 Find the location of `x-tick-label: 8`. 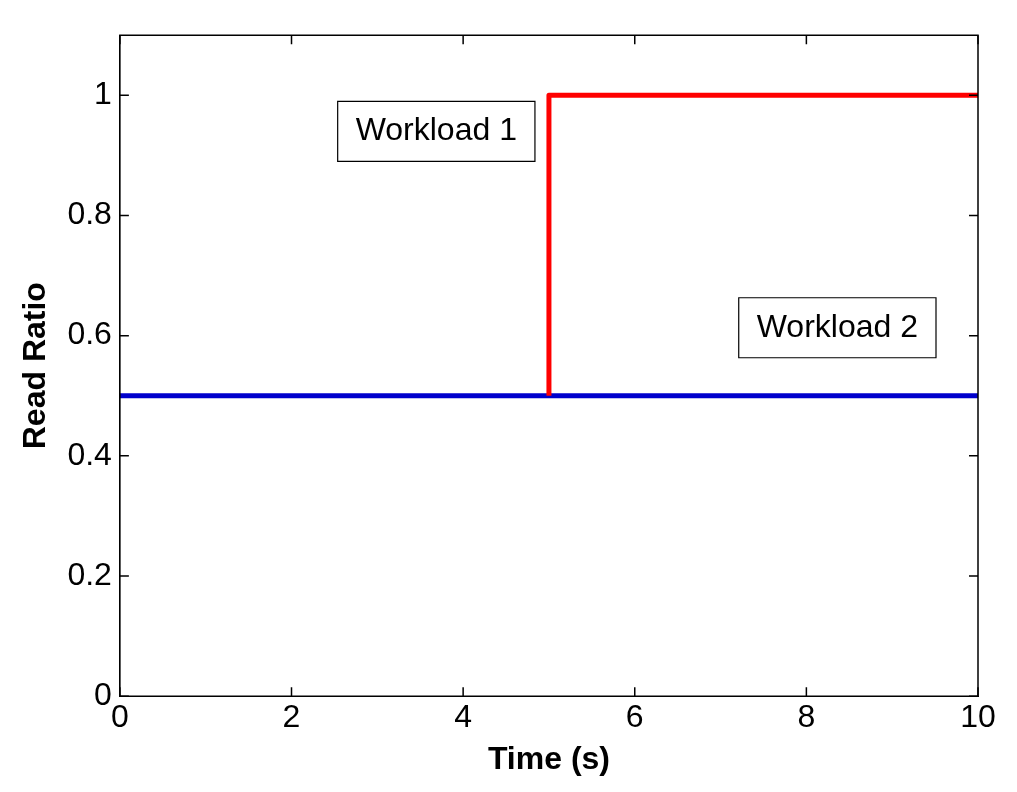

x-tick-label: 8 is located at coordinates (806, 716).